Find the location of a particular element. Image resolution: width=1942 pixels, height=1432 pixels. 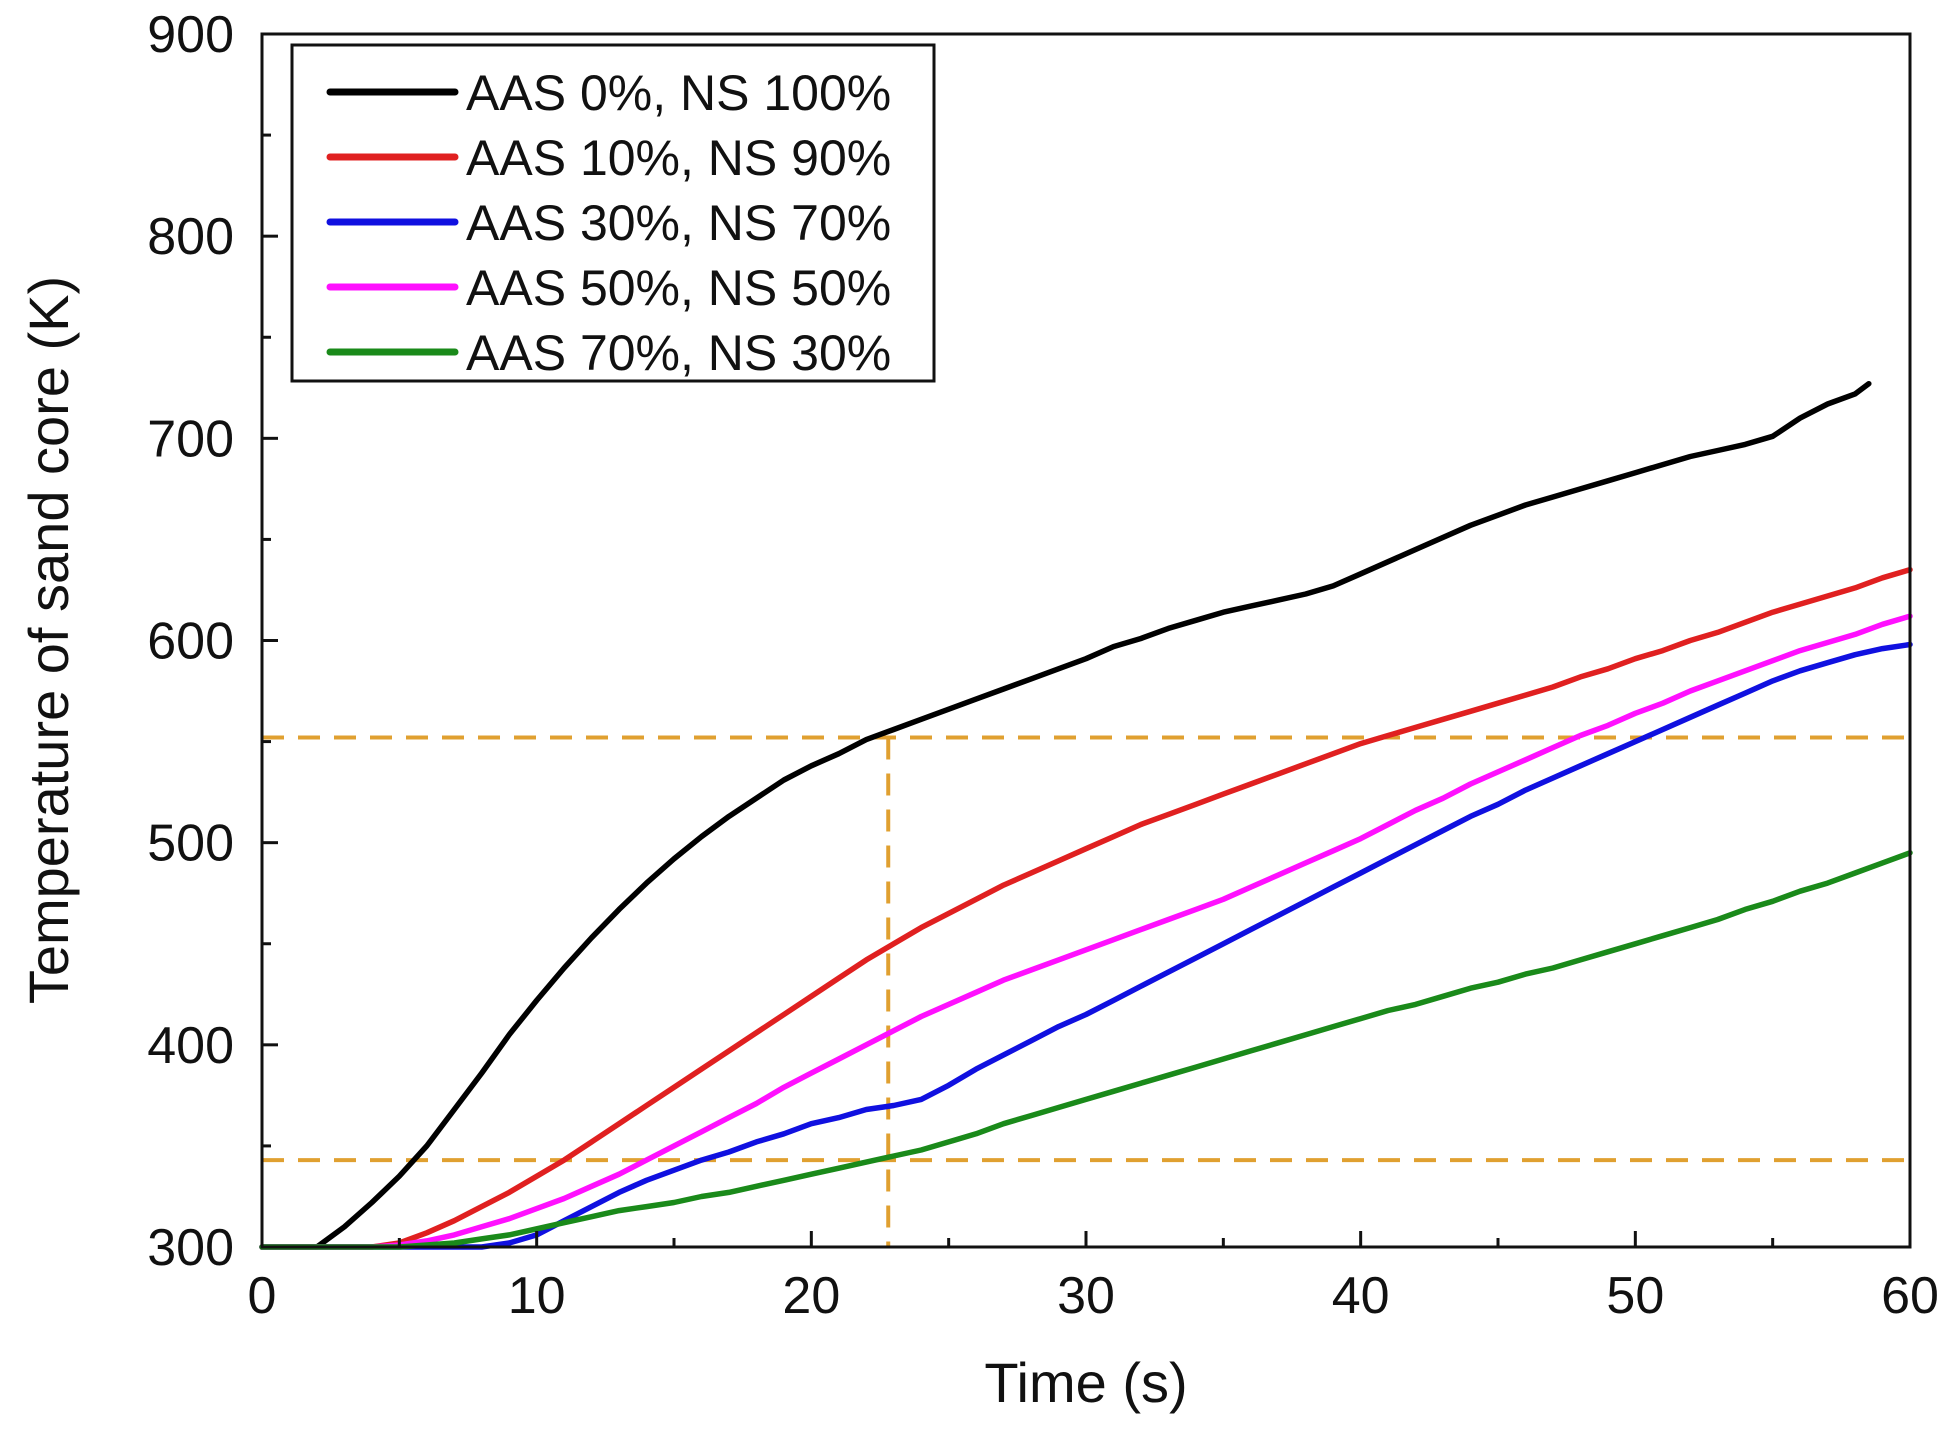

x-tick-label-6: 60 is located at coordinates (1910, 1296).